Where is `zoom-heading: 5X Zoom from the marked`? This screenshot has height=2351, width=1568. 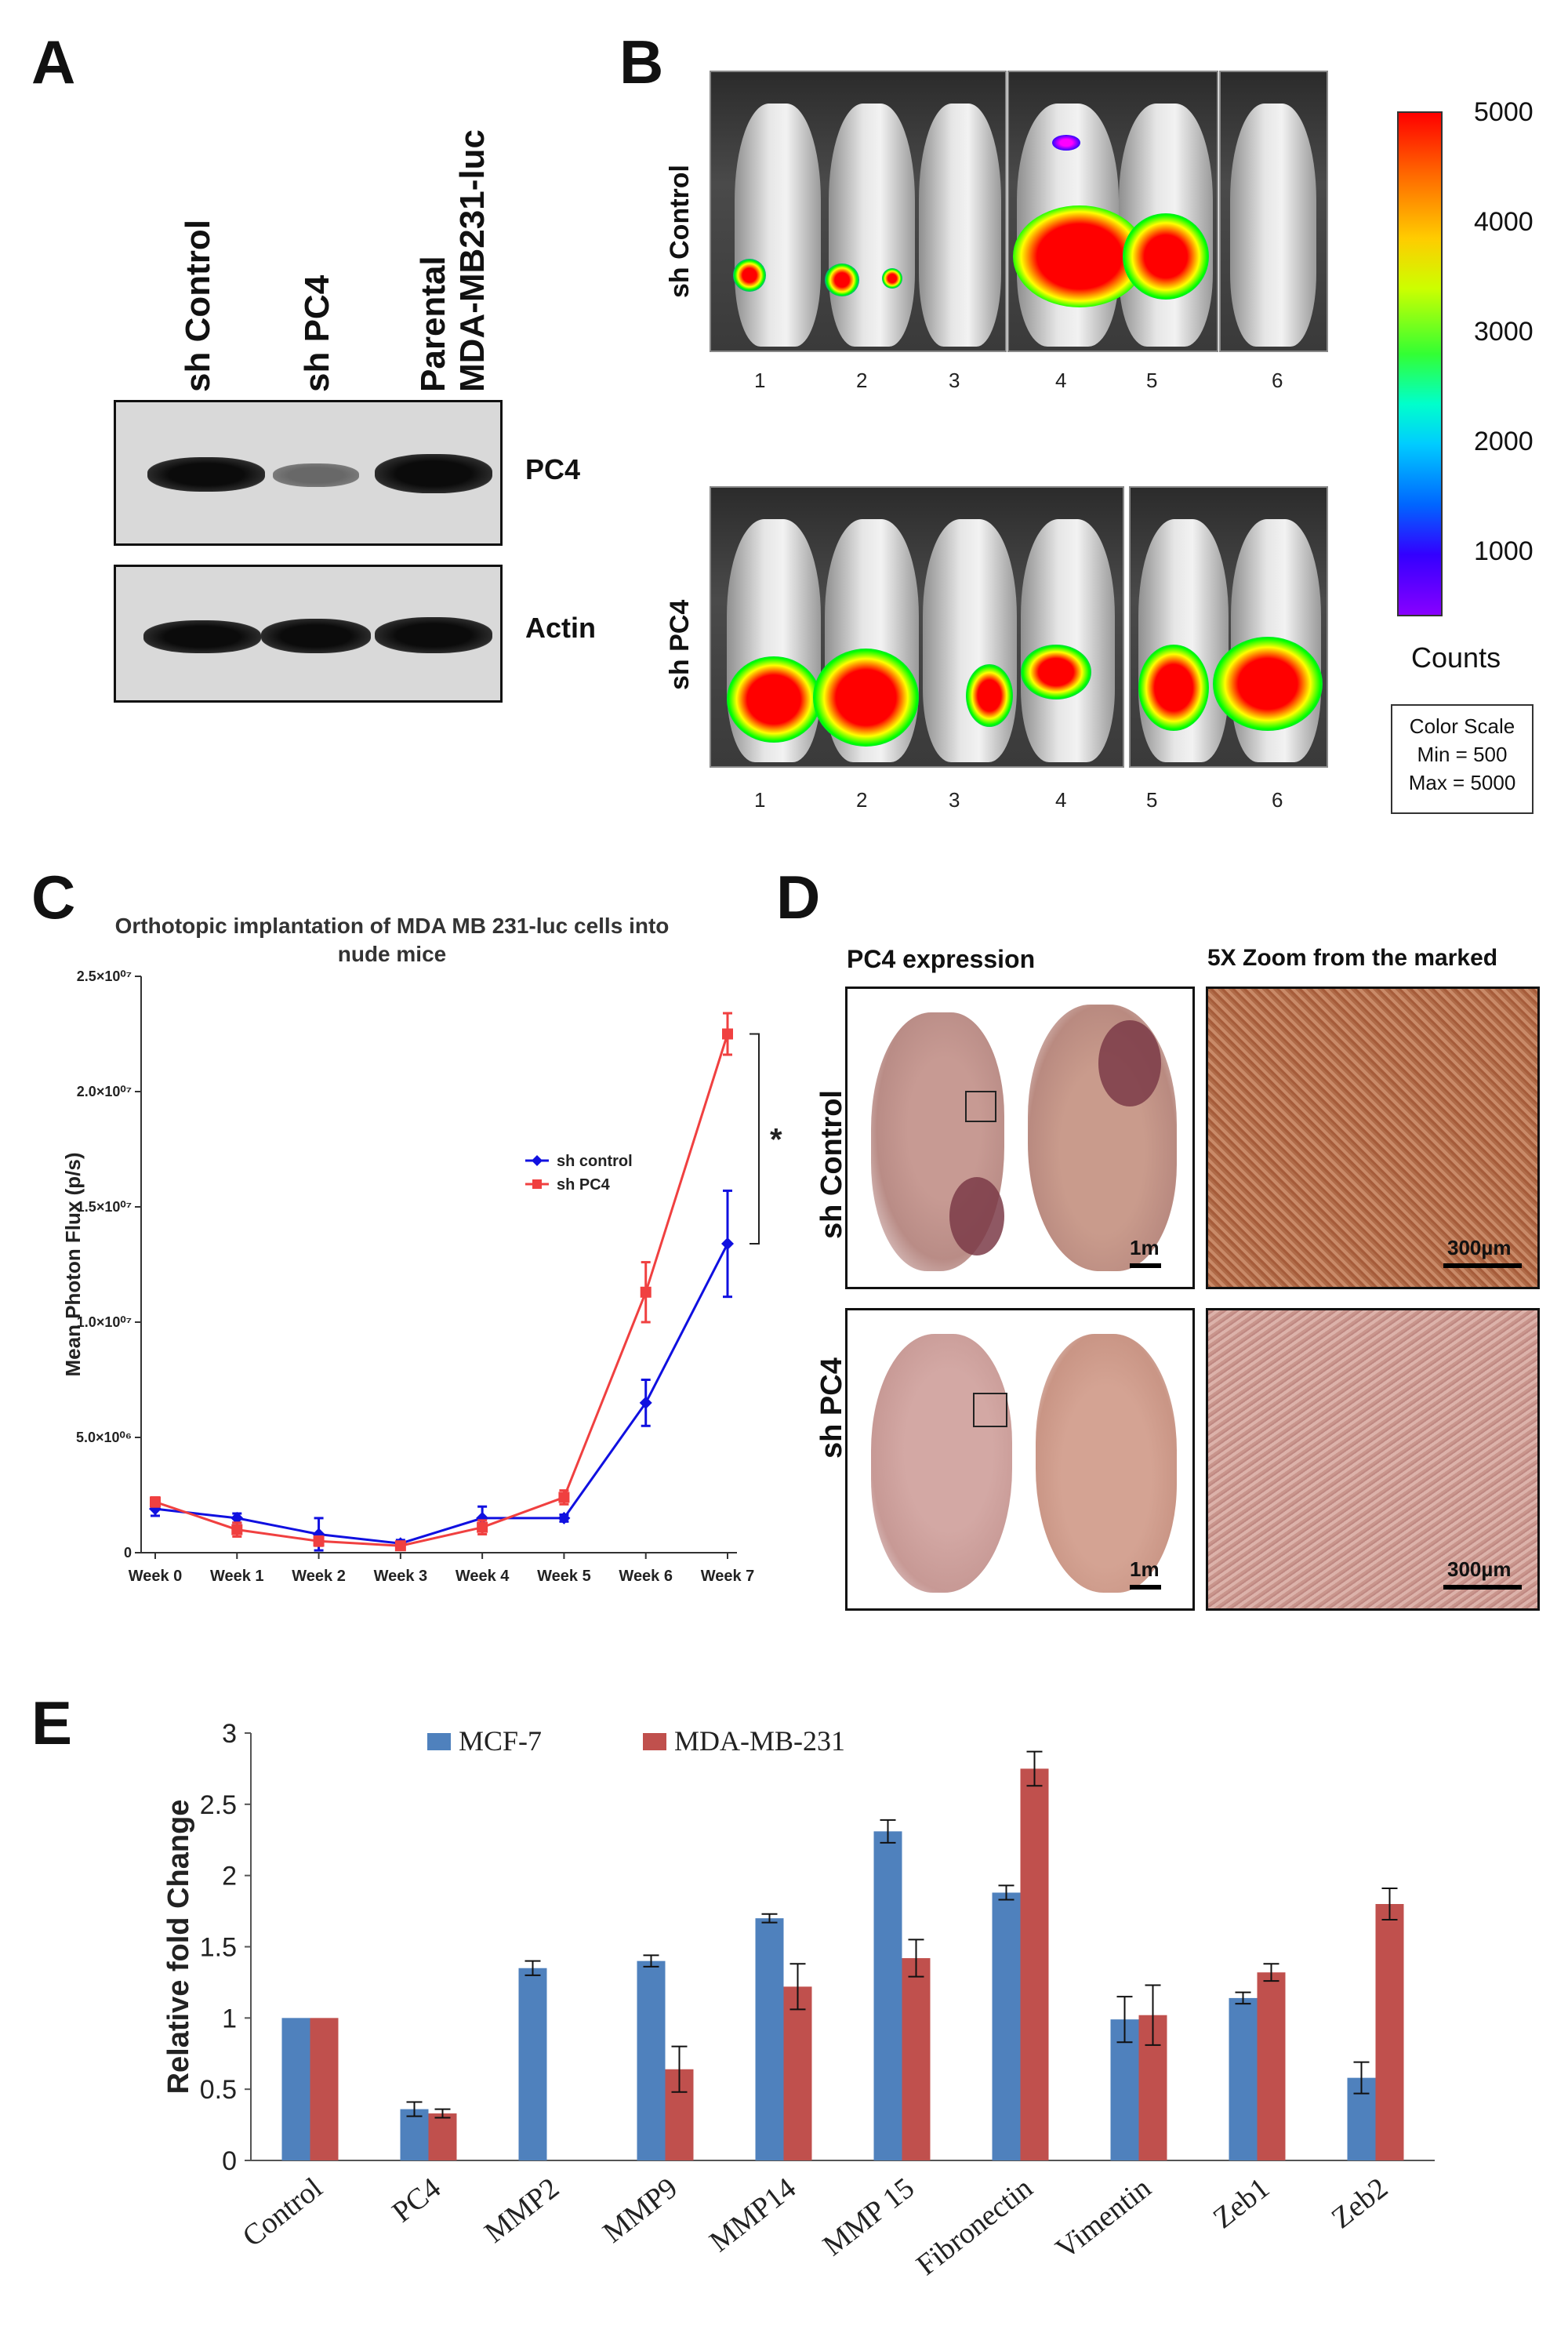
zoom-heading: 5X Zoom from the marked is located at coordinates (1352, 958).